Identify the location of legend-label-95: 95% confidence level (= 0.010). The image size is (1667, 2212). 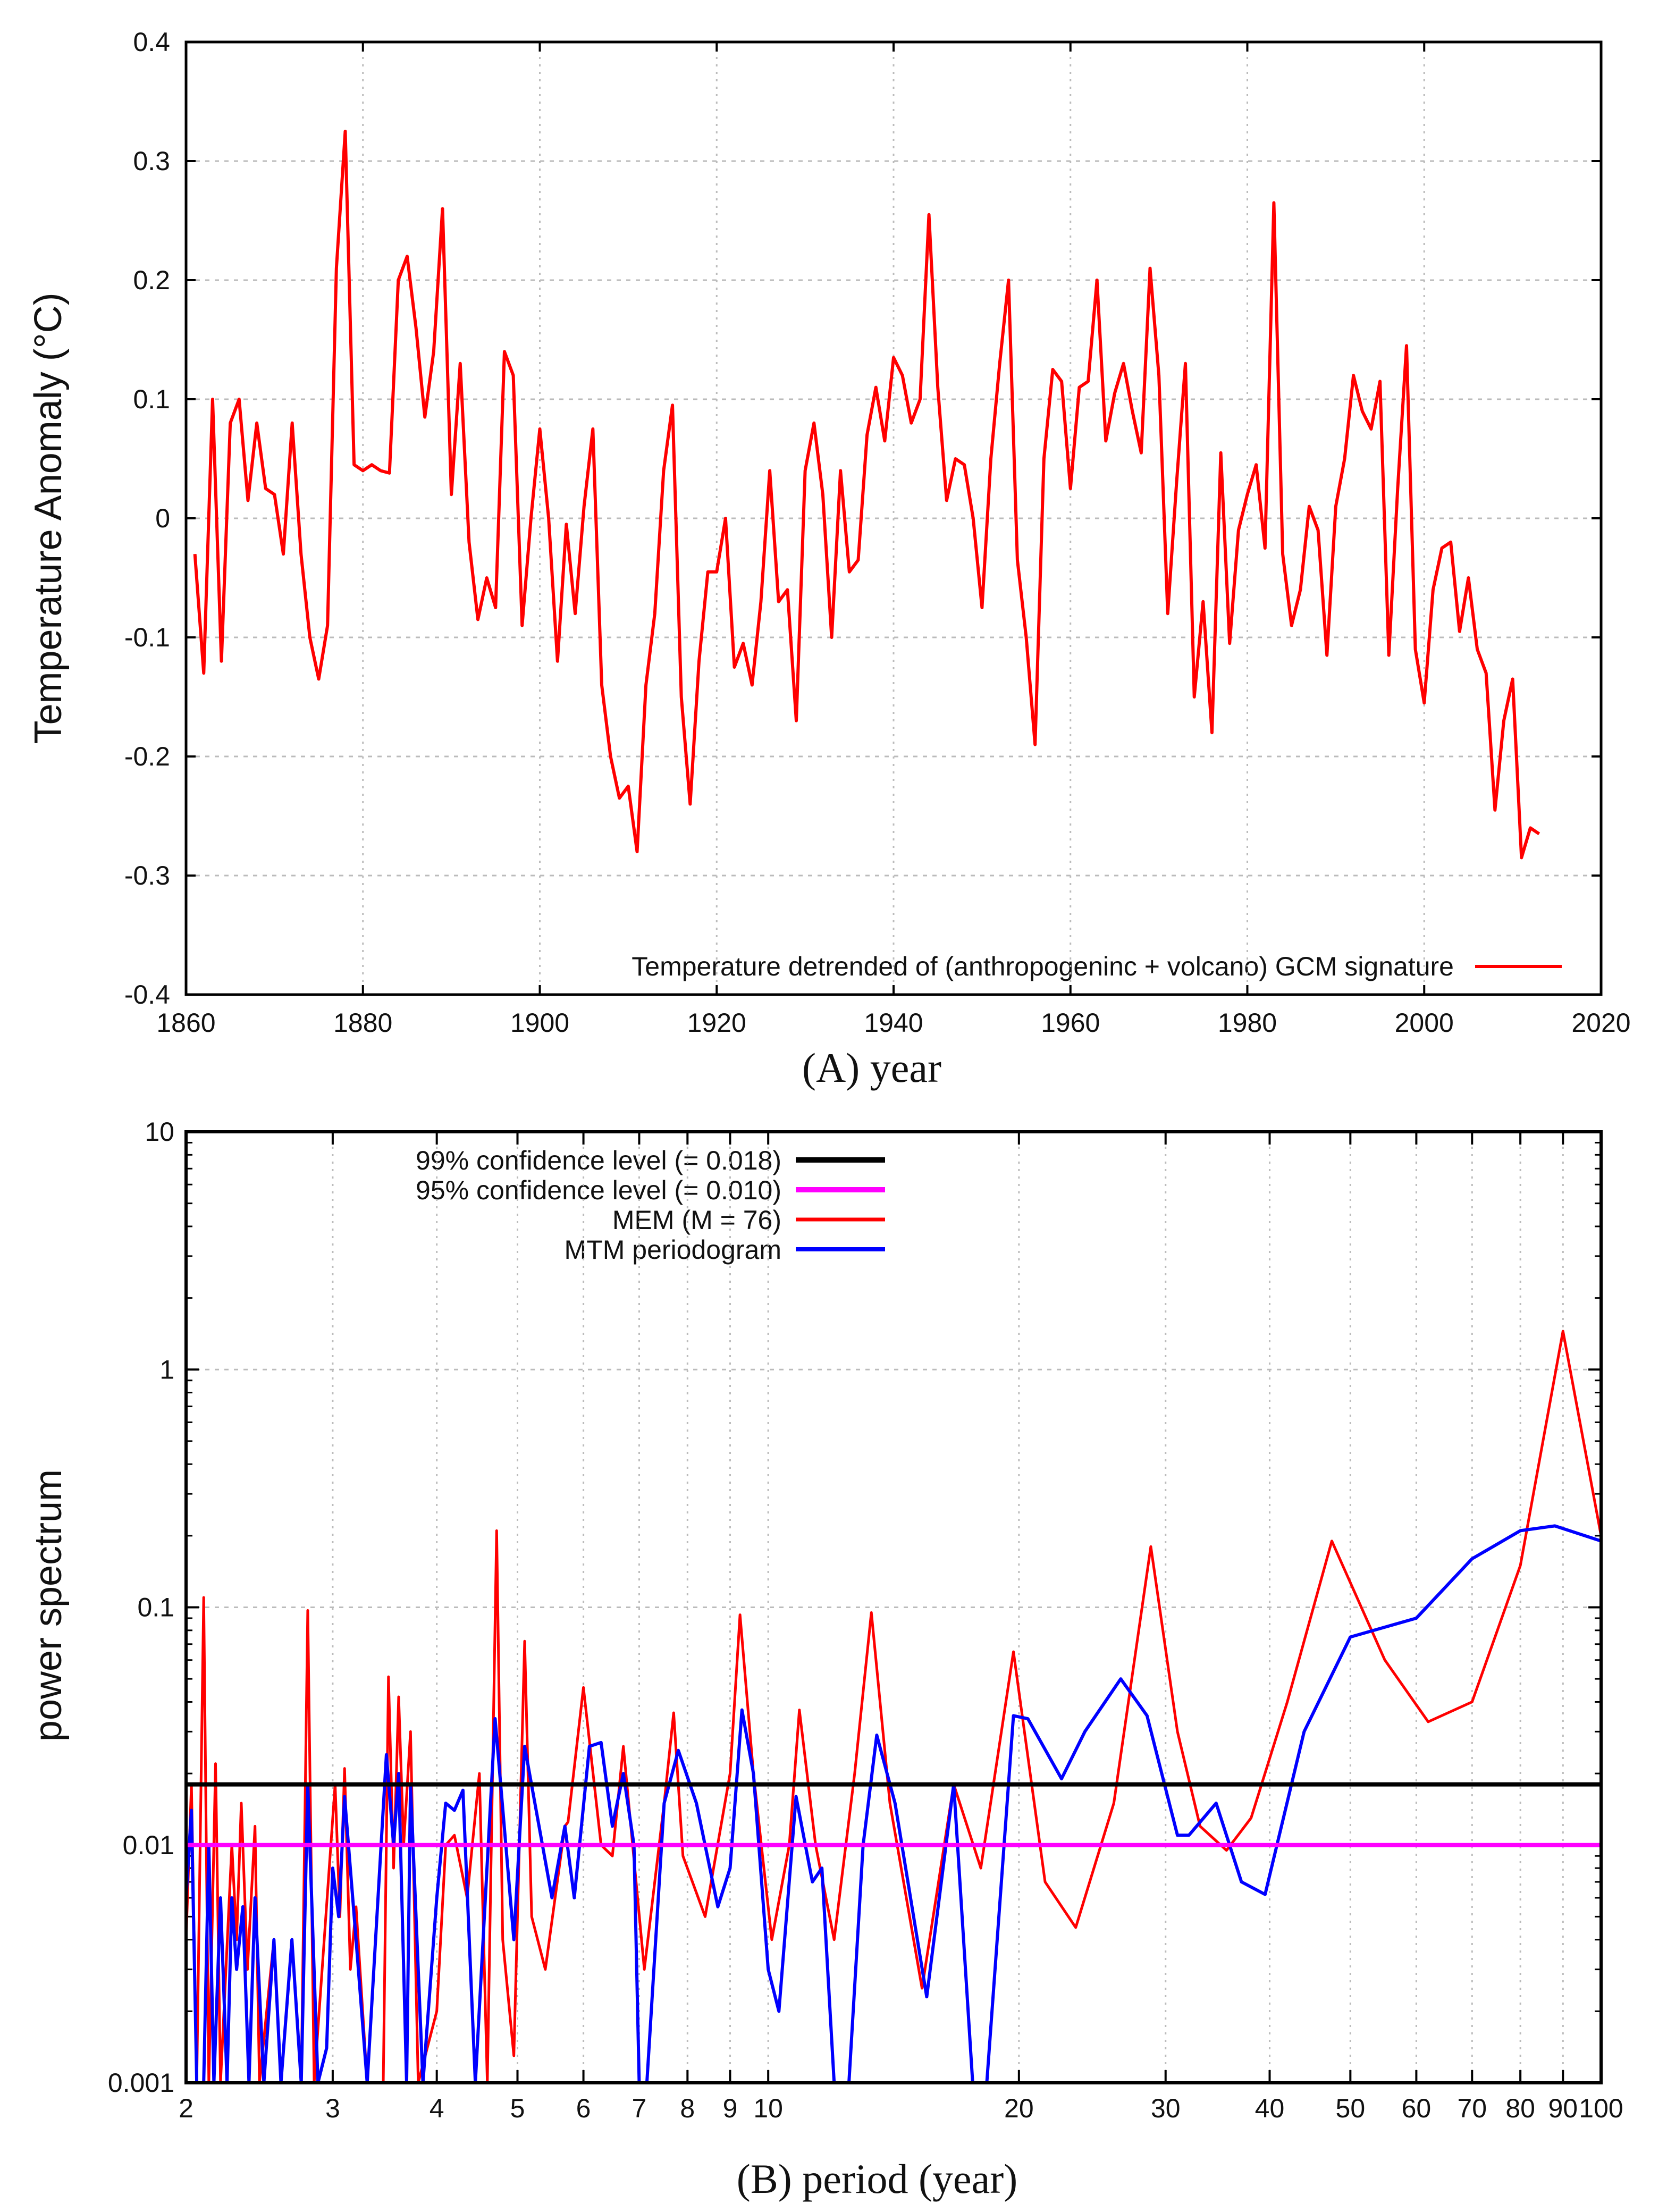
(598, 1190).